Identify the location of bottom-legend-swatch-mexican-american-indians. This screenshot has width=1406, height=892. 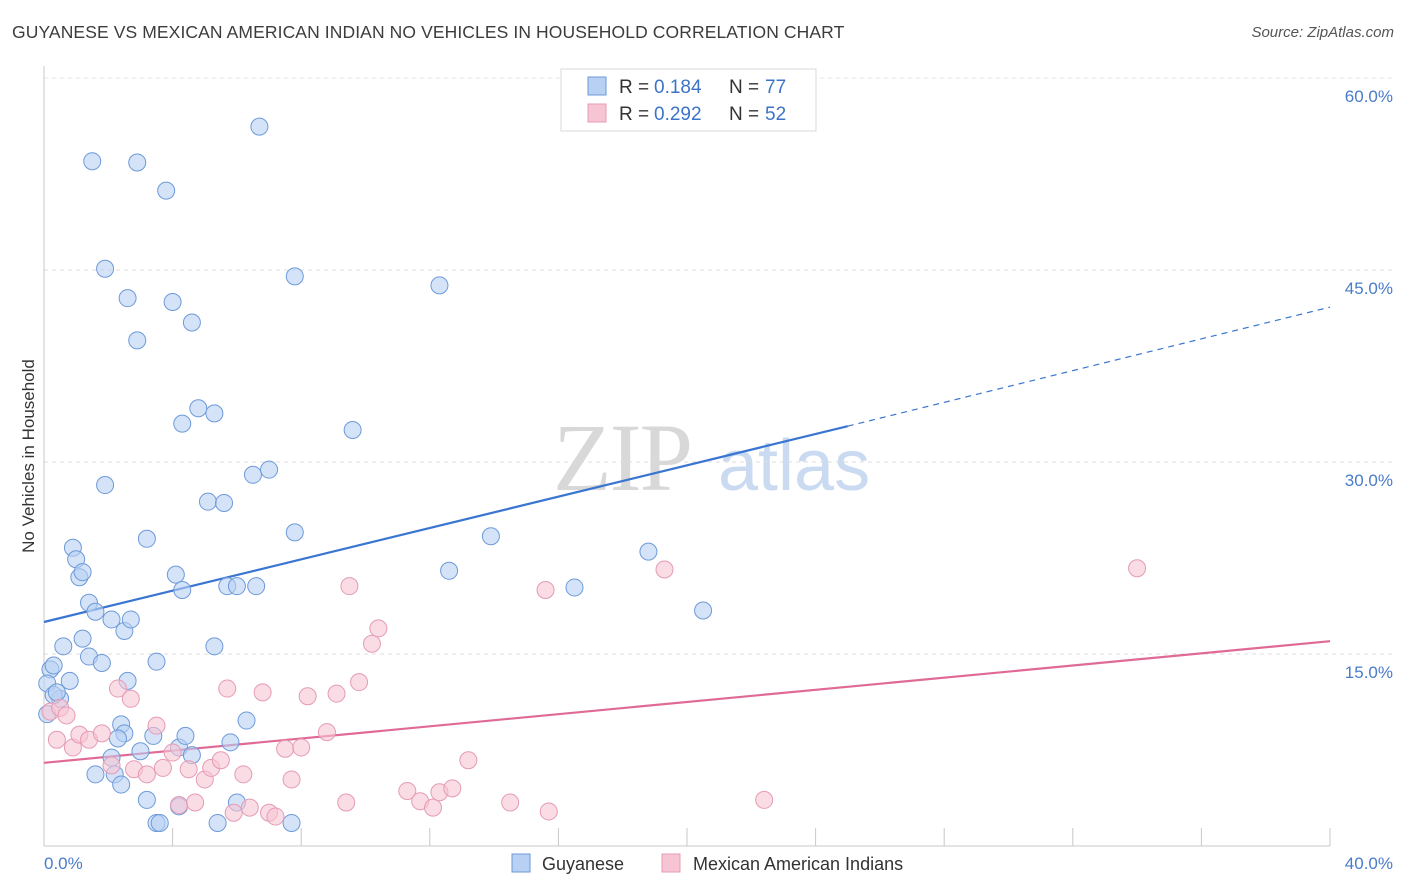
(671, 863).